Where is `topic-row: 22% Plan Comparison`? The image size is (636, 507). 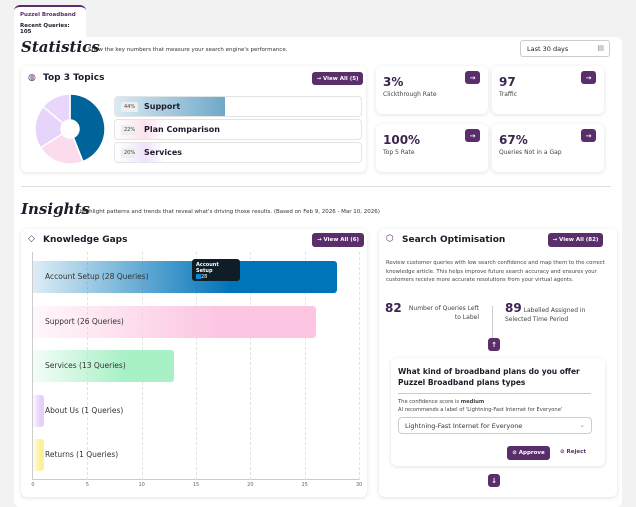
topic-row: 22% Plan Comparison is located at coordinates (238, 129).